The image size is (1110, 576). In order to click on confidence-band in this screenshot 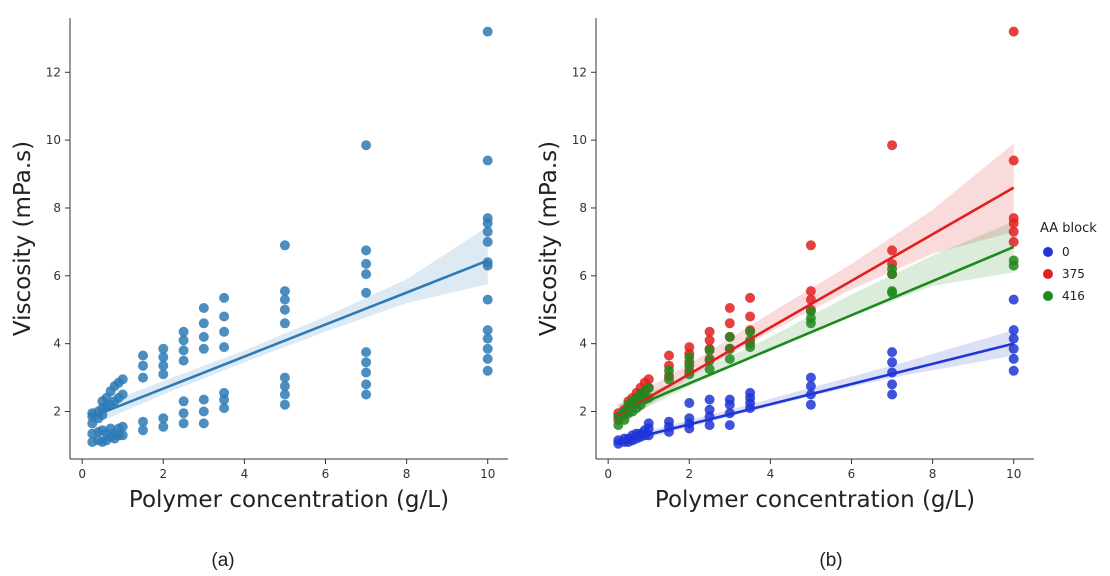, I will do `click(290, 326)`.